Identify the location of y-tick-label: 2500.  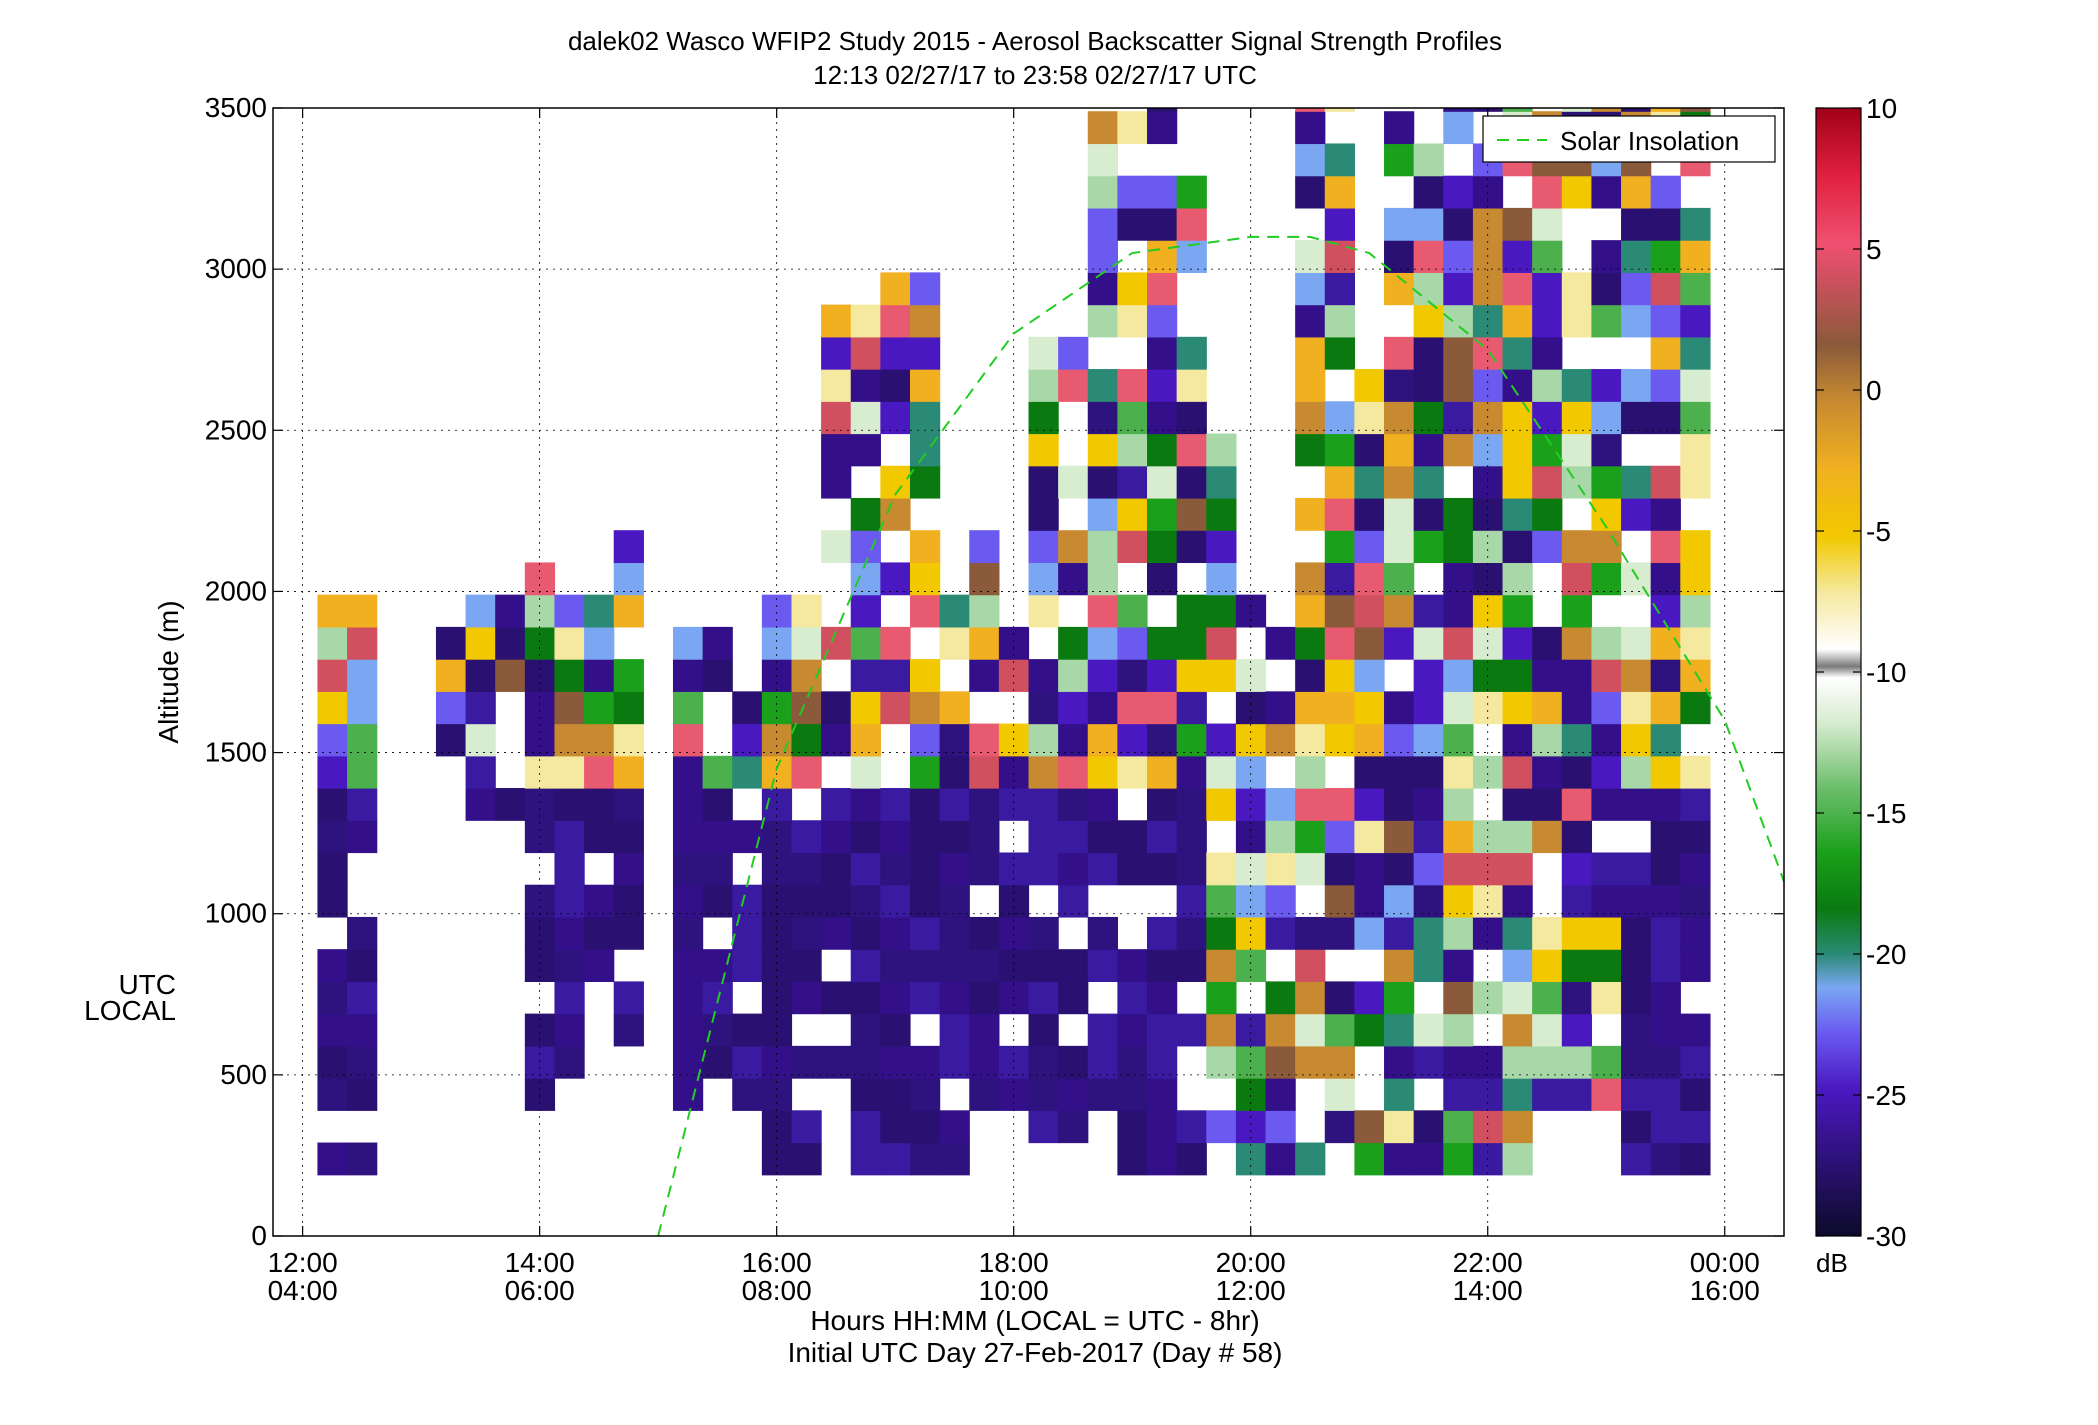
(236, 429).